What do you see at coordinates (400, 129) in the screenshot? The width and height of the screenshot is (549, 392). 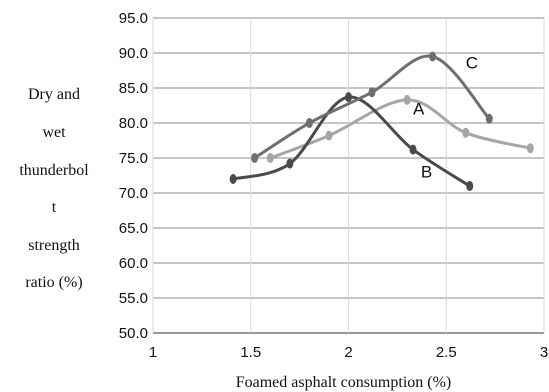 I see `series-line-A` at bounding box center [400, 129].